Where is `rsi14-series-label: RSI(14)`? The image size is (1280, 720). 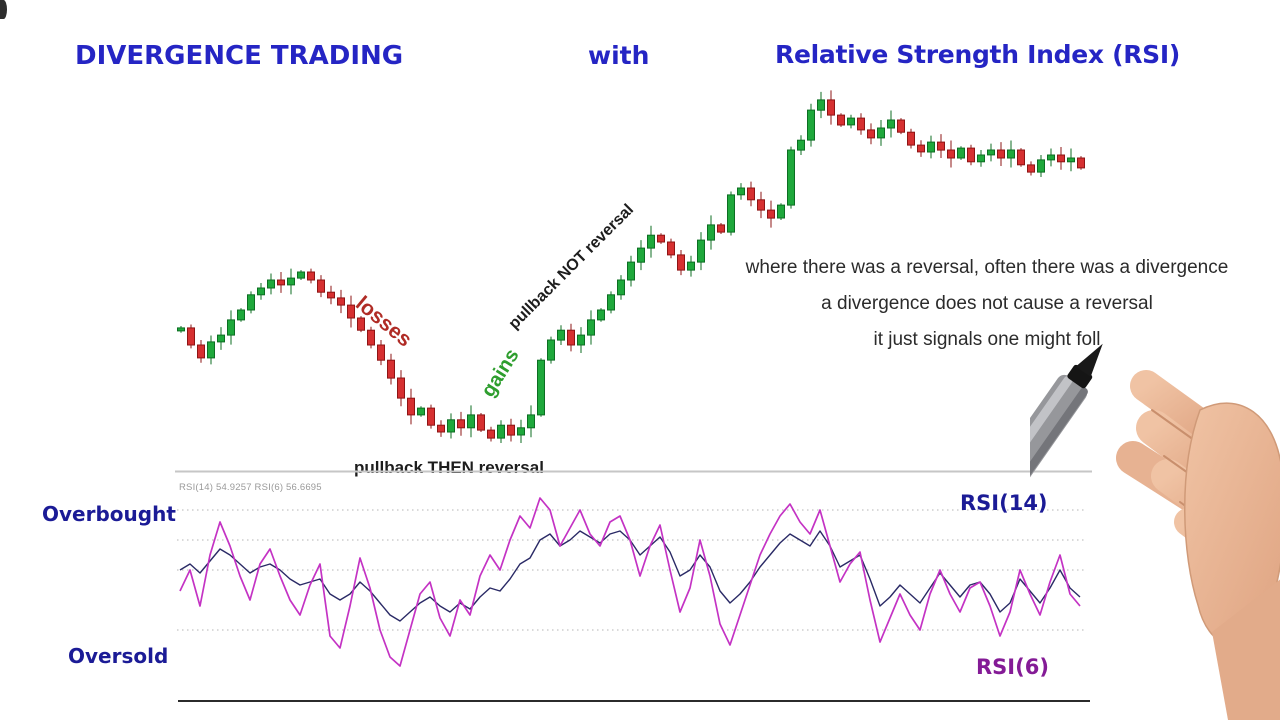 rsi14-series-label: RSI(14) is located at coordinates (1004, 503).